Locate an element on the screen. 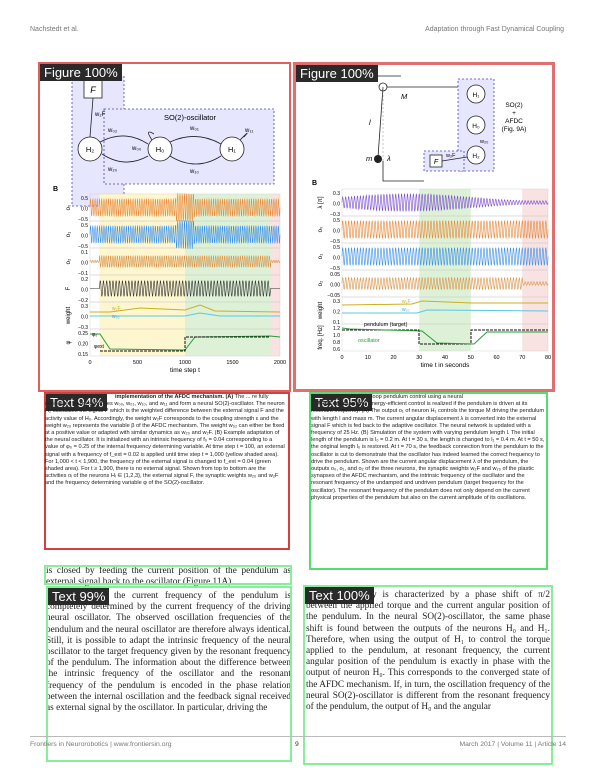 This screenshot has height=780, width=596. left-ytick-label: 0.15 is located at coordinates (83, 355).